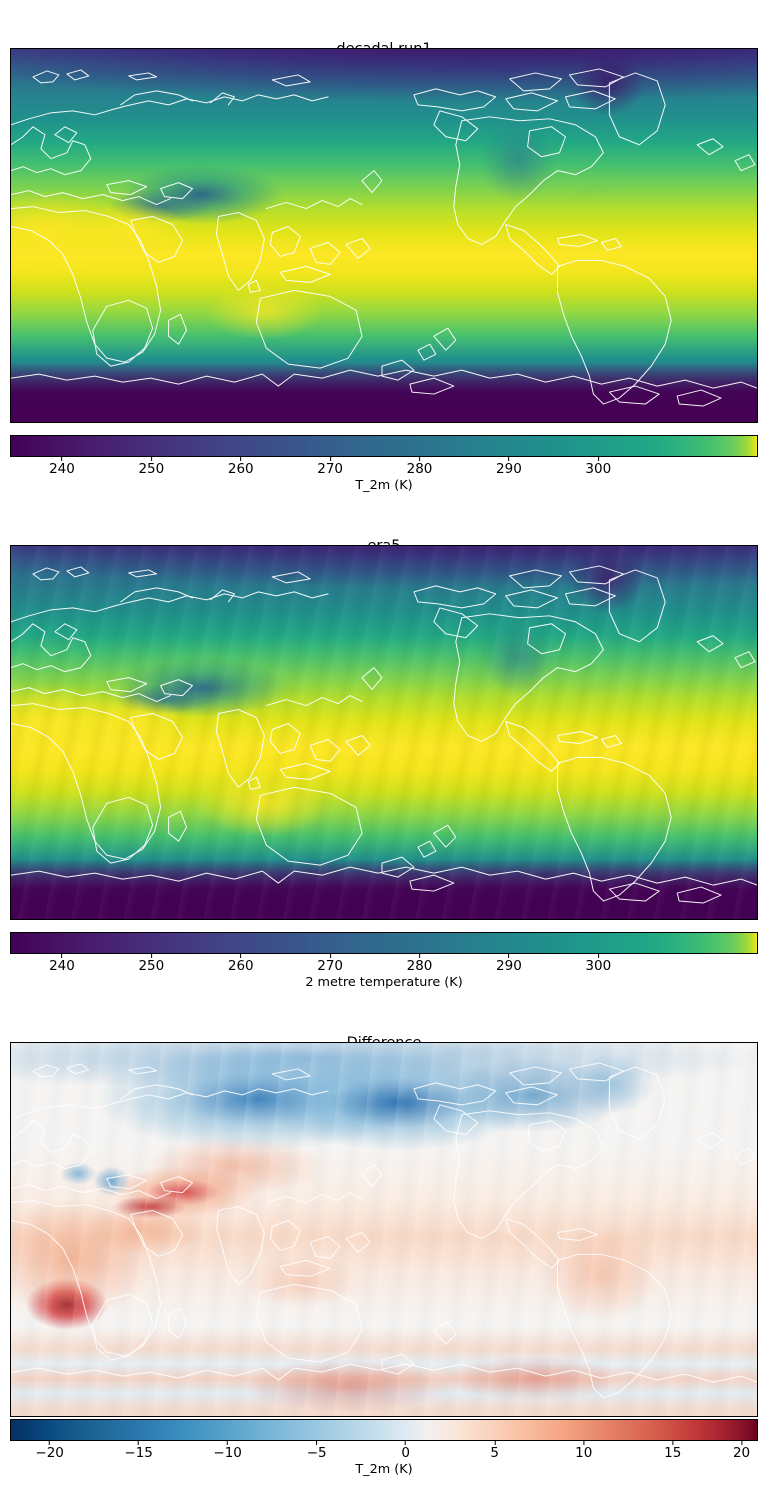 The height and width of the screenshot is (1494, 768). Describe the element at coordinates (384, 969) in the screenshot. I see `colorbar-ticks-era5: 240 250 260 270 280 290 300` at that location.